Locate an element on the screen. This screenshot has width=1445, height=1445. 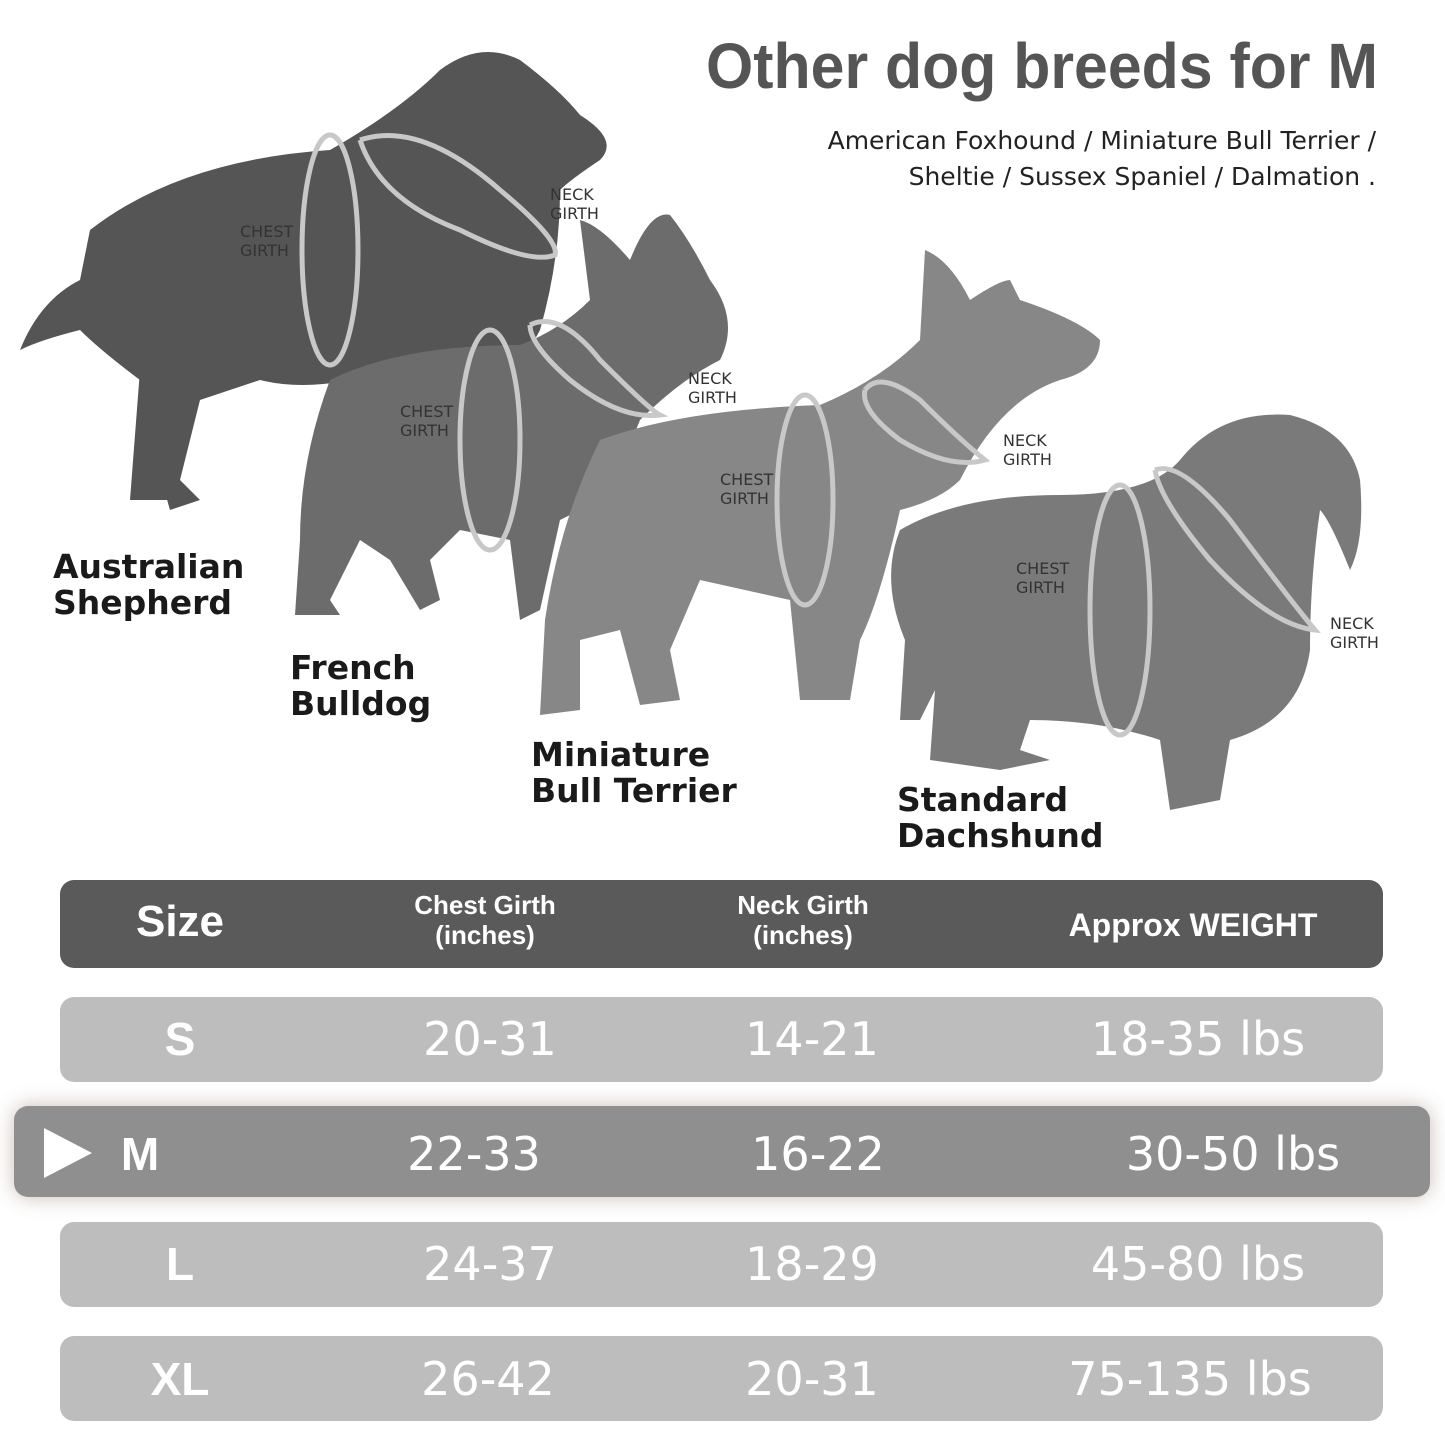
shepherd-silhouette is located at coordinates (313, 281).